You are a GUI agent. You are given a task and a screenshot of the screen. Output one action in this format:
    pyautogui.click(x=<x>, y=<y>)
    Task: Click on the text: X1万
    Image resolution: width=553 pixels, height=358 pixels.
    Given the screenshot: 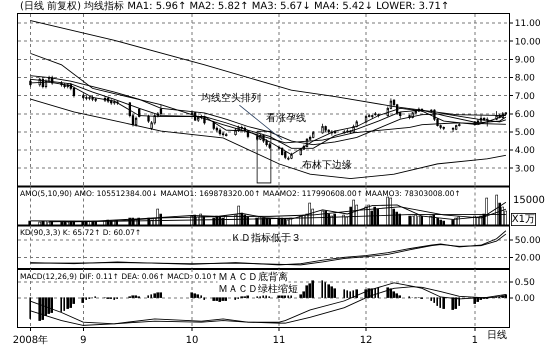 What is the action you would take?
    pyautogui.click(x=524, y=219)
    